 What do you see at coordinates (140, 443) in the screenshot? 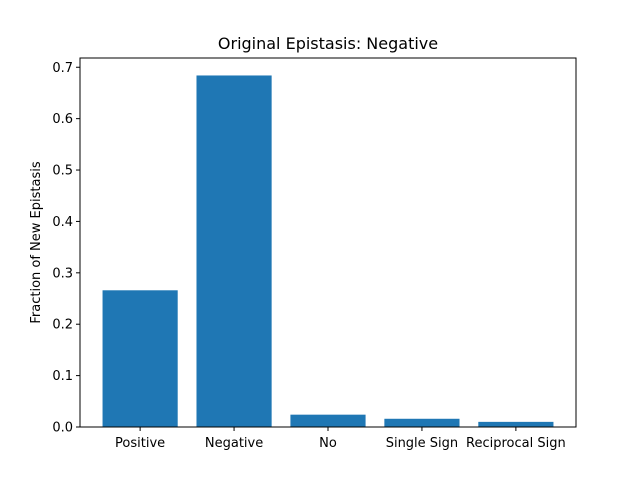
I see `x-tick-label: Positive` at bounding box center [140, 443].